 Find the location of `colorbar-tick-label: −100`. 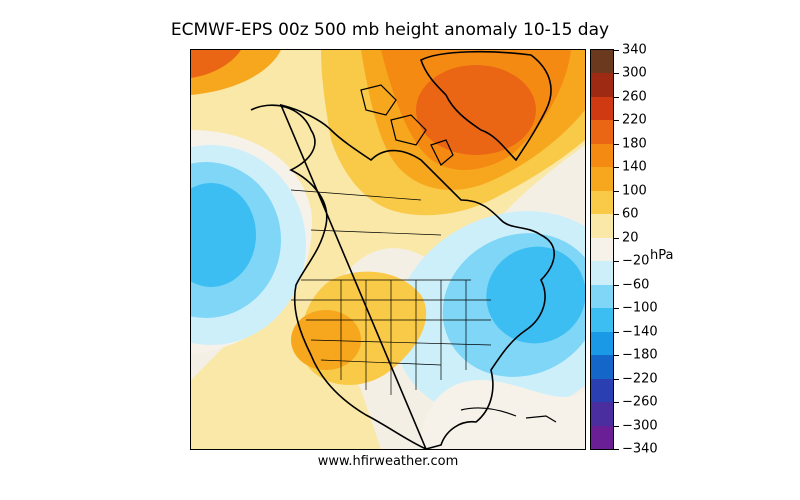

colorbar-tick-label: −100 is located at coordinates (640, 308).